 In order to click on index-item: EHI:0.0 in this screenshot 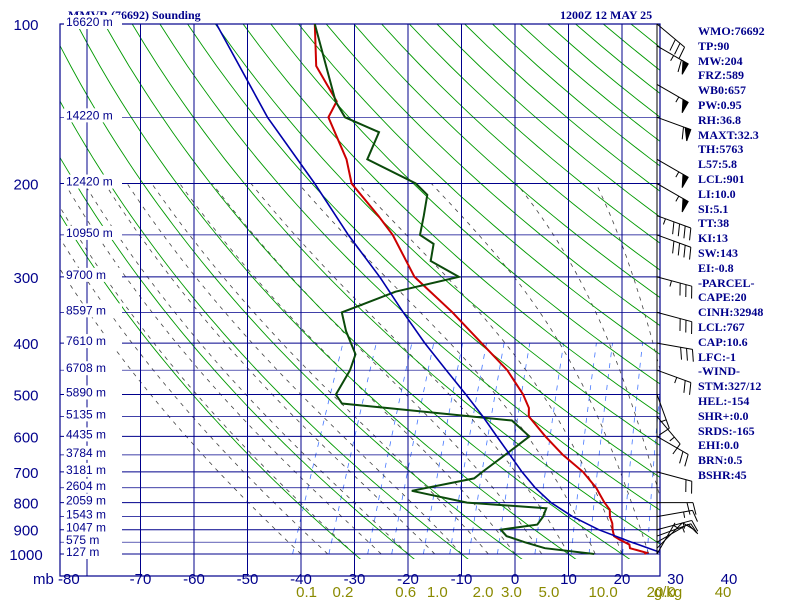, I will do `click(719, 445)`.